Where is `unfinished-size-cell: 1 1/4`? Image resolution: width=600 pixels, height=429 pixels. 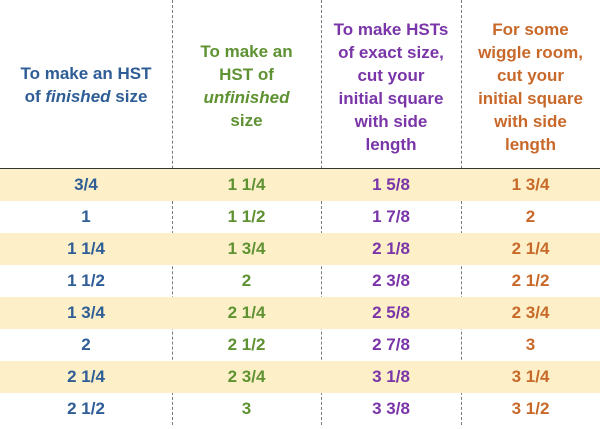 unfinished-size-cell: 1 1/4 is located at coordinates (246, 184).